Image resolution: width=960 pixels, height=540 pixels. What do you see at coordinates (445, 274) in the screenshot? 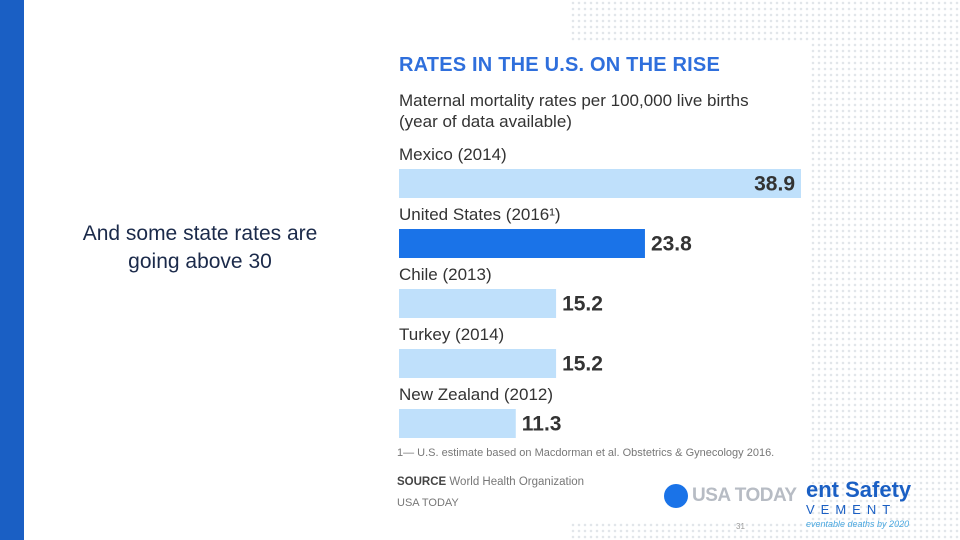
I see `category-label: Chile (2013)` at bounding box center [445, 274].